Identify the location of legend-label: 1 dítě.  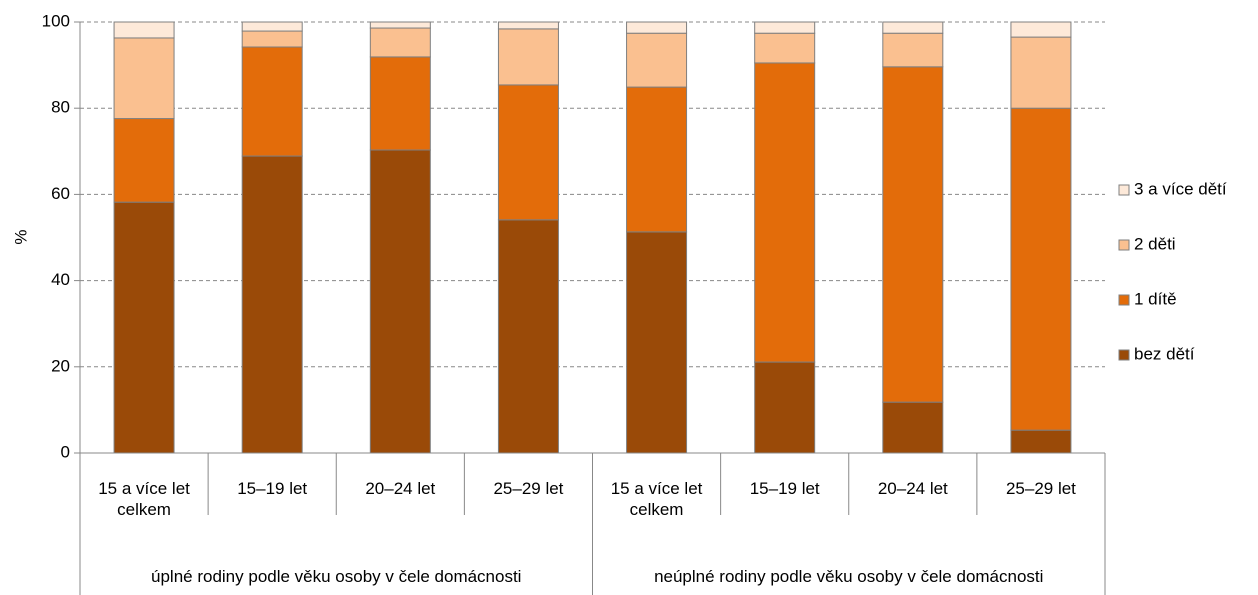
(1155, 298).